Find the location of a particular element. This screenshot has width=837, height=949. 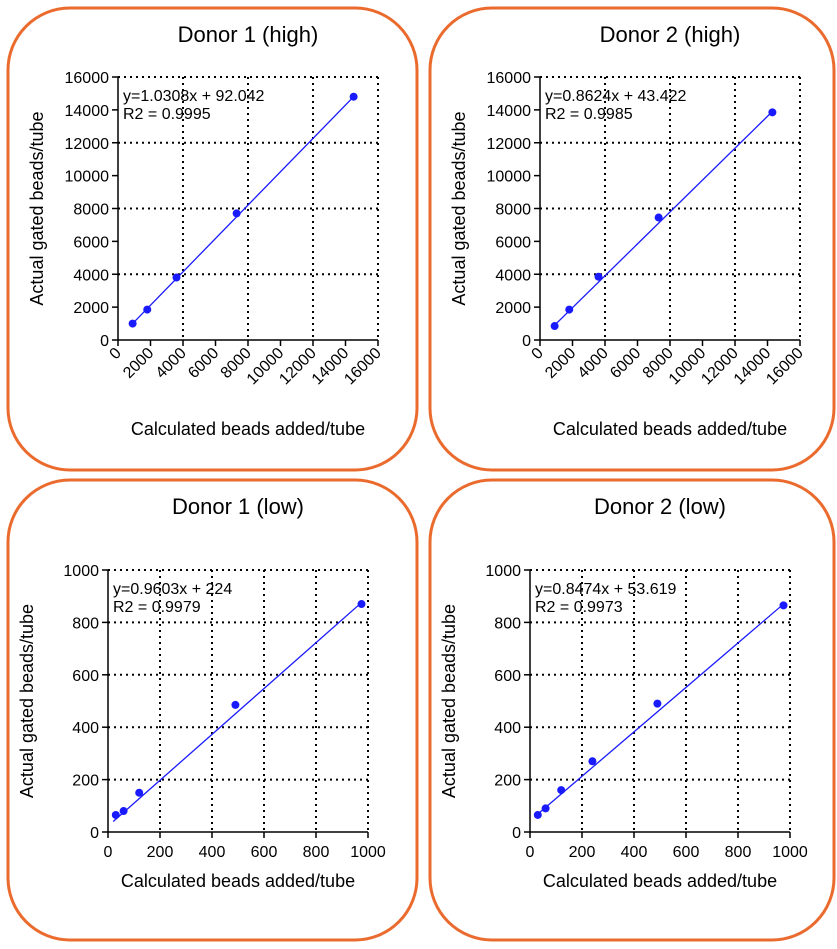

annotation: y=0.9603x + 224 is located at coordinates (172, 589).